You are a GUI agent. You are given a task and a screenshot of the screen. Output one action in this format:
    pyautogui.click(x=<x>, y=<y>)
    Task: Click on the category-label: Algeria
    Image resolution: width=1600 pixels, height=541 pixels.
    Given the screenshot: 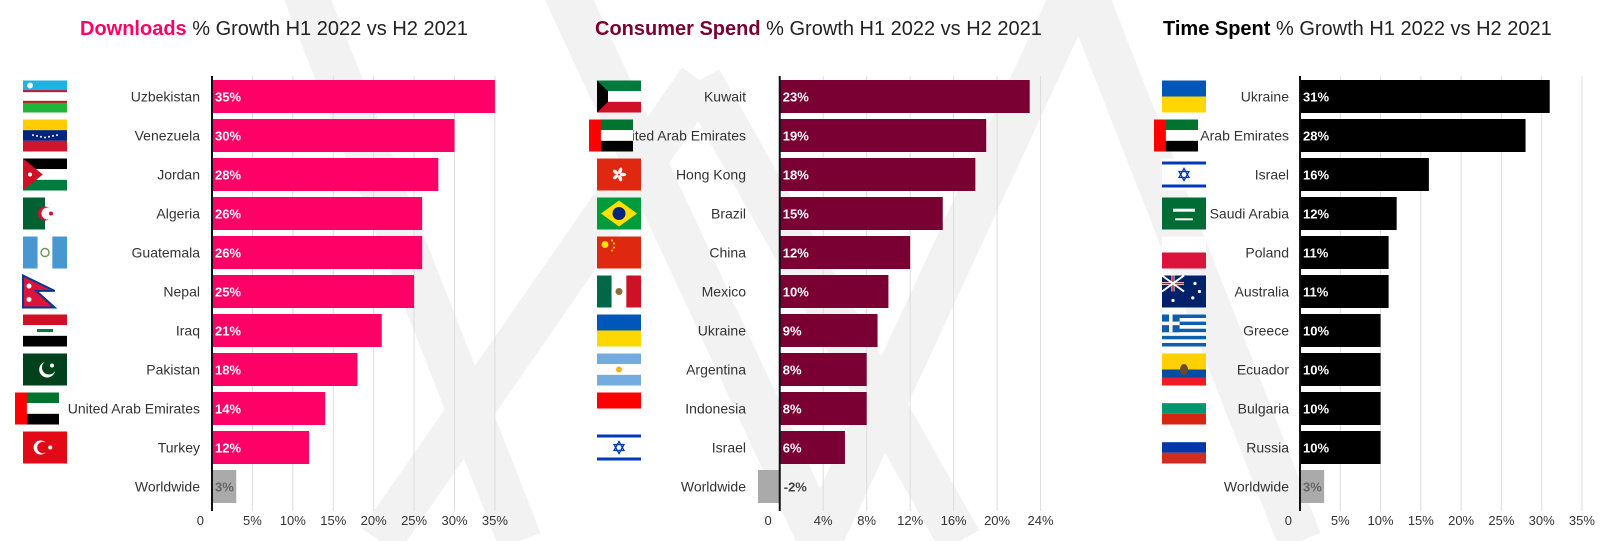 What is the action you would take?
    pyautogui.click(x=178, y=214)
    